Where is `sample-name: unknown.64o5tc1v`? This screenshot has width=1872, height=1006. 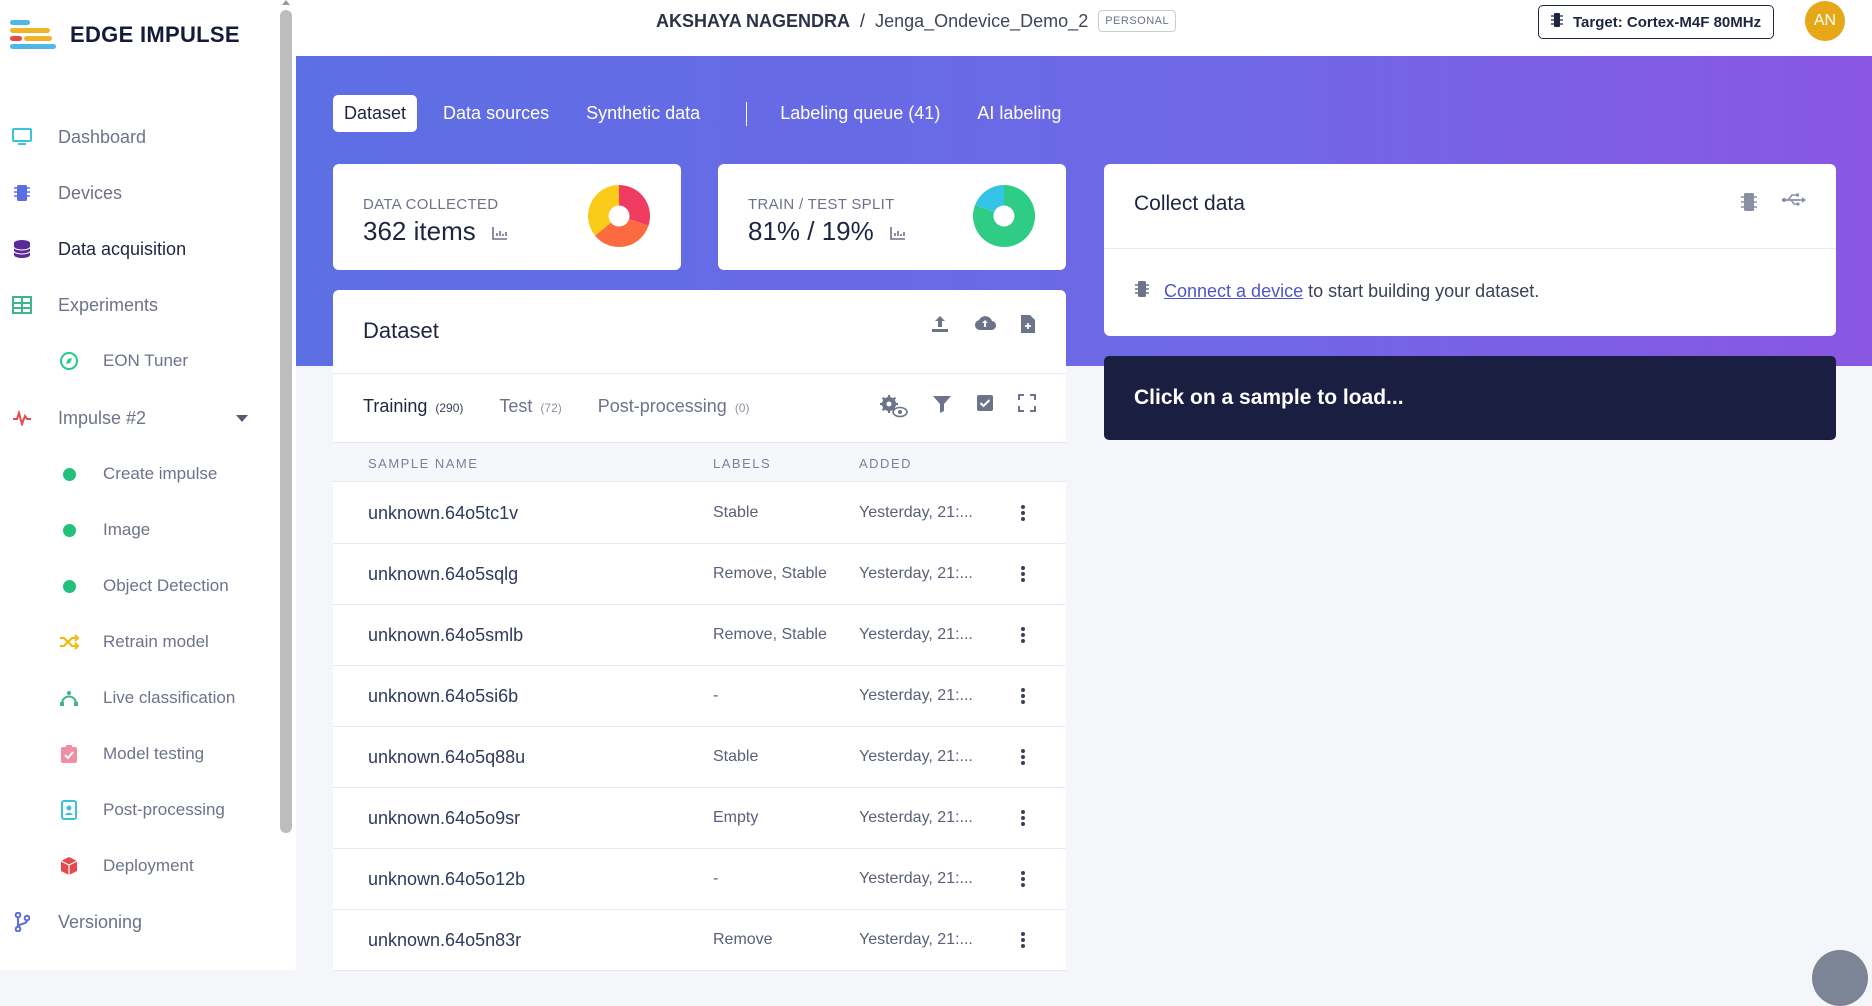 sample-name: unknown.64o5tc1v is located at coordinates (443, 513).